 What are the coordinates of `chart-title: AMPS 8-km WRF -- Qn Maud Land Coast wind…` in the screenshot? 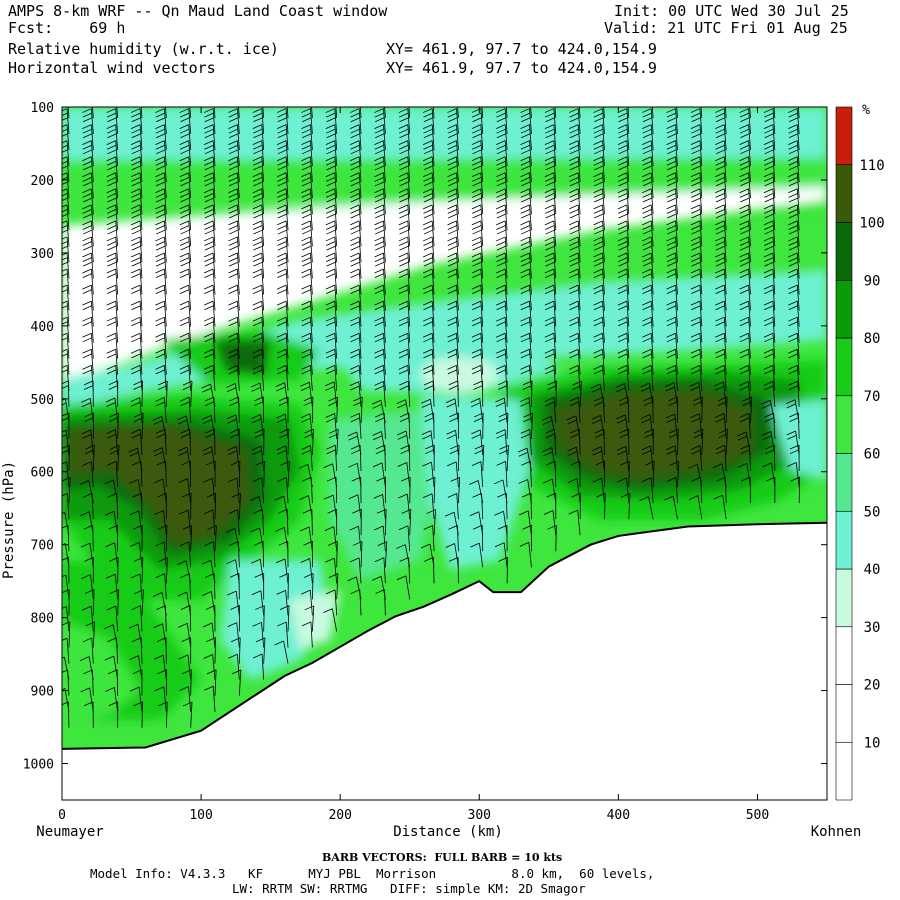 It's located at (198, 11).